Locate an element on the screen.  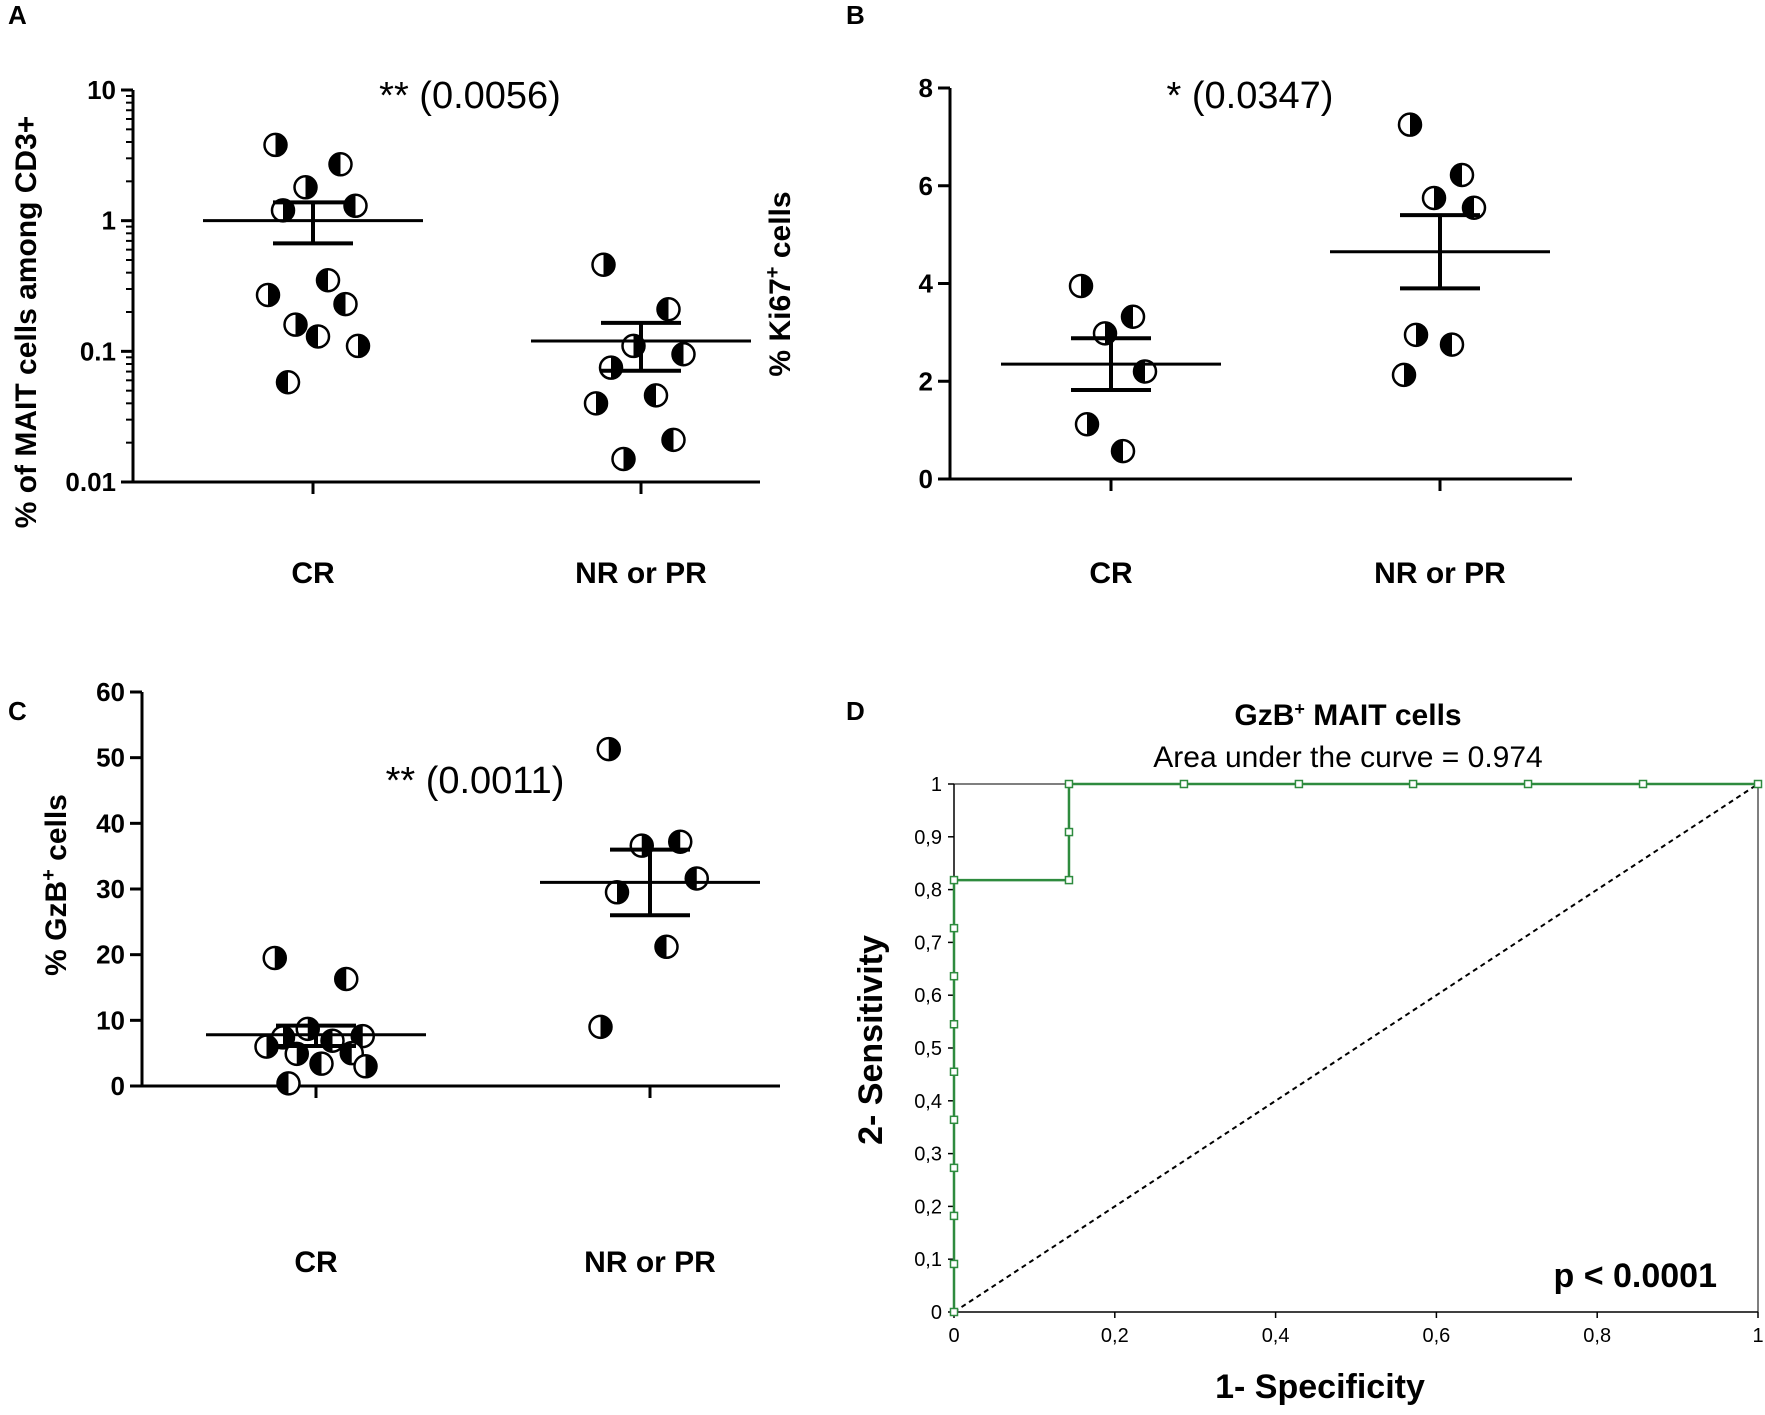
roc-y-tick-label: 0,4 is located at coordinates (928, 1102).